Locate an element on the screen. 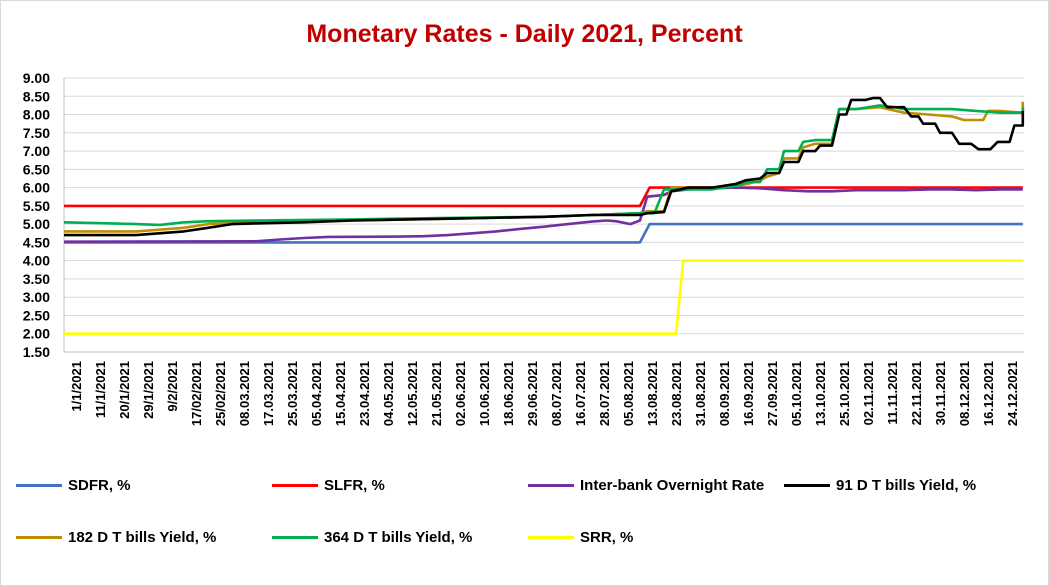 The height and width of the screenshot is (586, 1049). x-tick-label: 05.08.2021 is located at coordinates (628, 393).